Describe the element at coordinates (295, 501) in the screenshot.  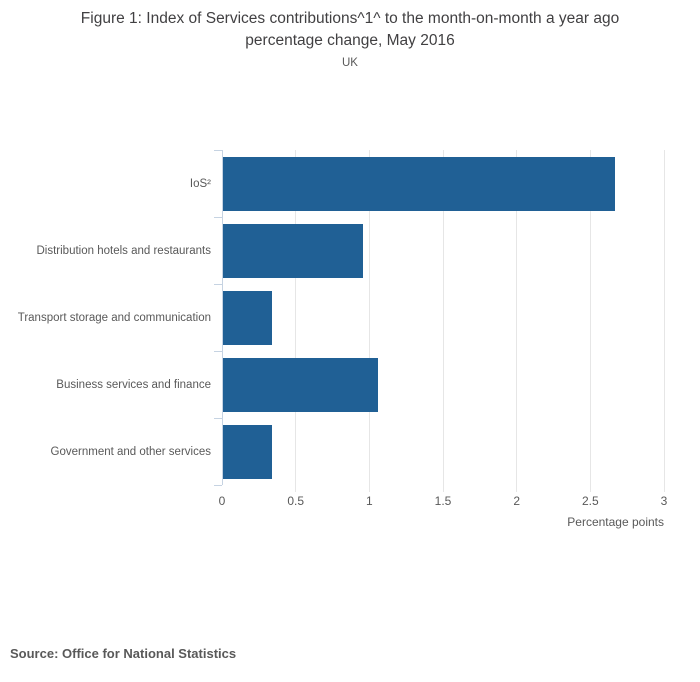
I see `x-tick-label: 0.5` at that location.